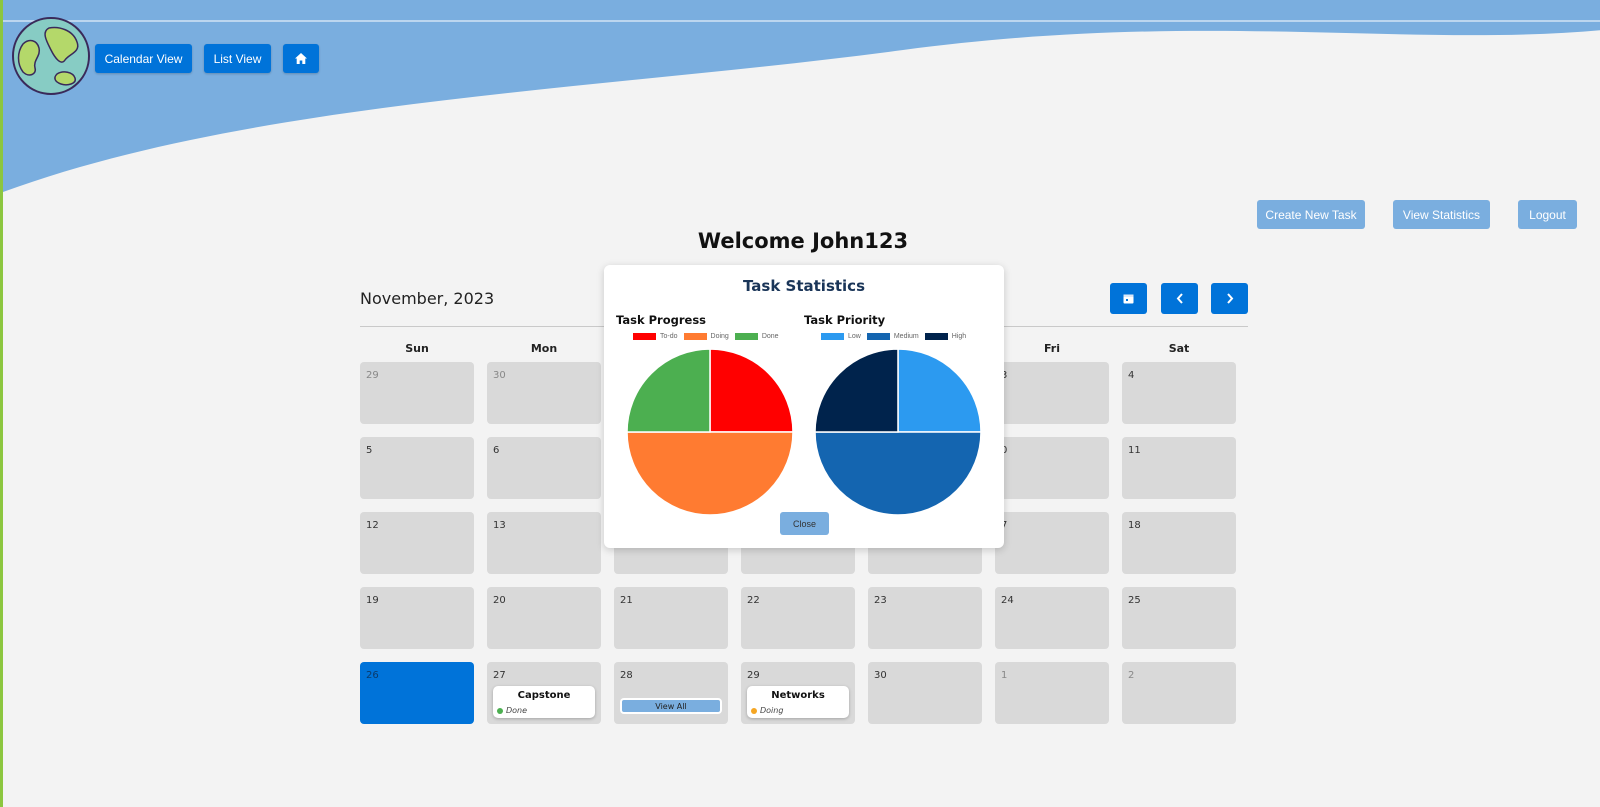  Describe the element at coordinates (1004, 375) in the screenshot. I see `day-number: 3` at that location.